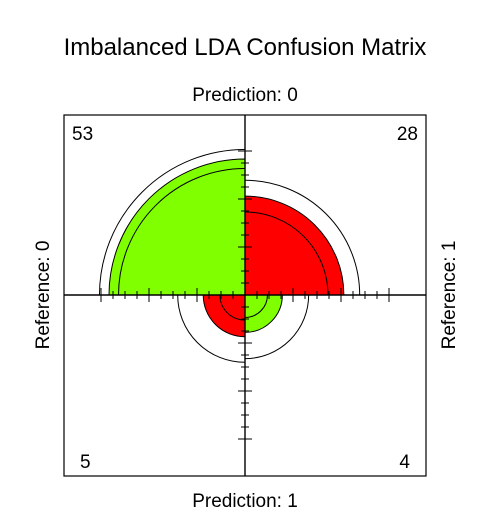 This screenshot has width=490, height=531. I want to click on confidence-ring-outer-top-right, so click(302, 237).